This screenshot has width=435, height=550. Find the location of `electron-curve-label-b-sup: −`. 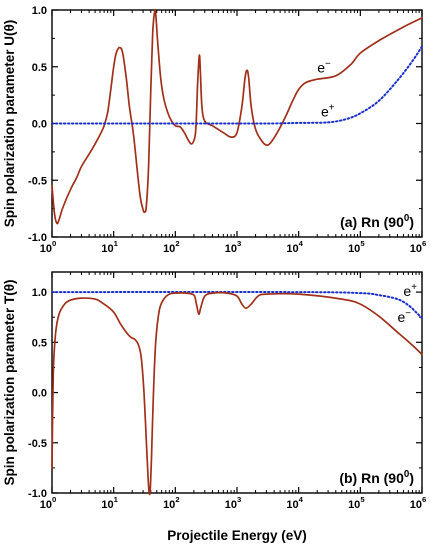

electron-curve-label-b-sup: − is located at coordinates (408, 313).